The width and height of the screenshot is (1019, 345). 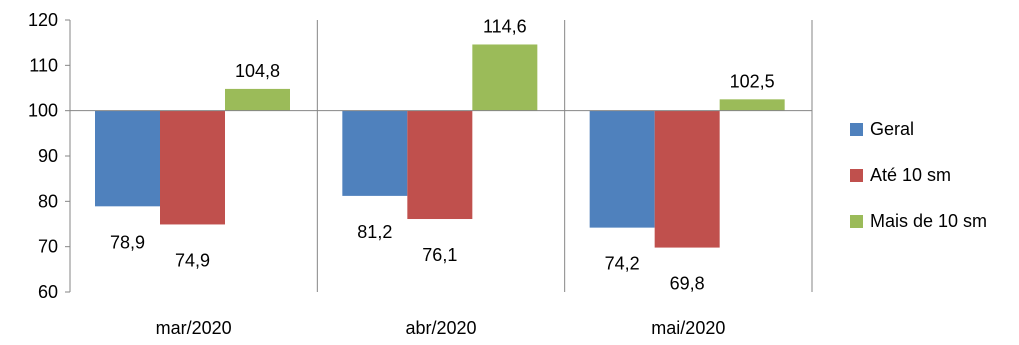 What do you see at coordinates (439, 255) in the screenshot?
I see `data-label: 76,1` at bounding box center [439, 255].